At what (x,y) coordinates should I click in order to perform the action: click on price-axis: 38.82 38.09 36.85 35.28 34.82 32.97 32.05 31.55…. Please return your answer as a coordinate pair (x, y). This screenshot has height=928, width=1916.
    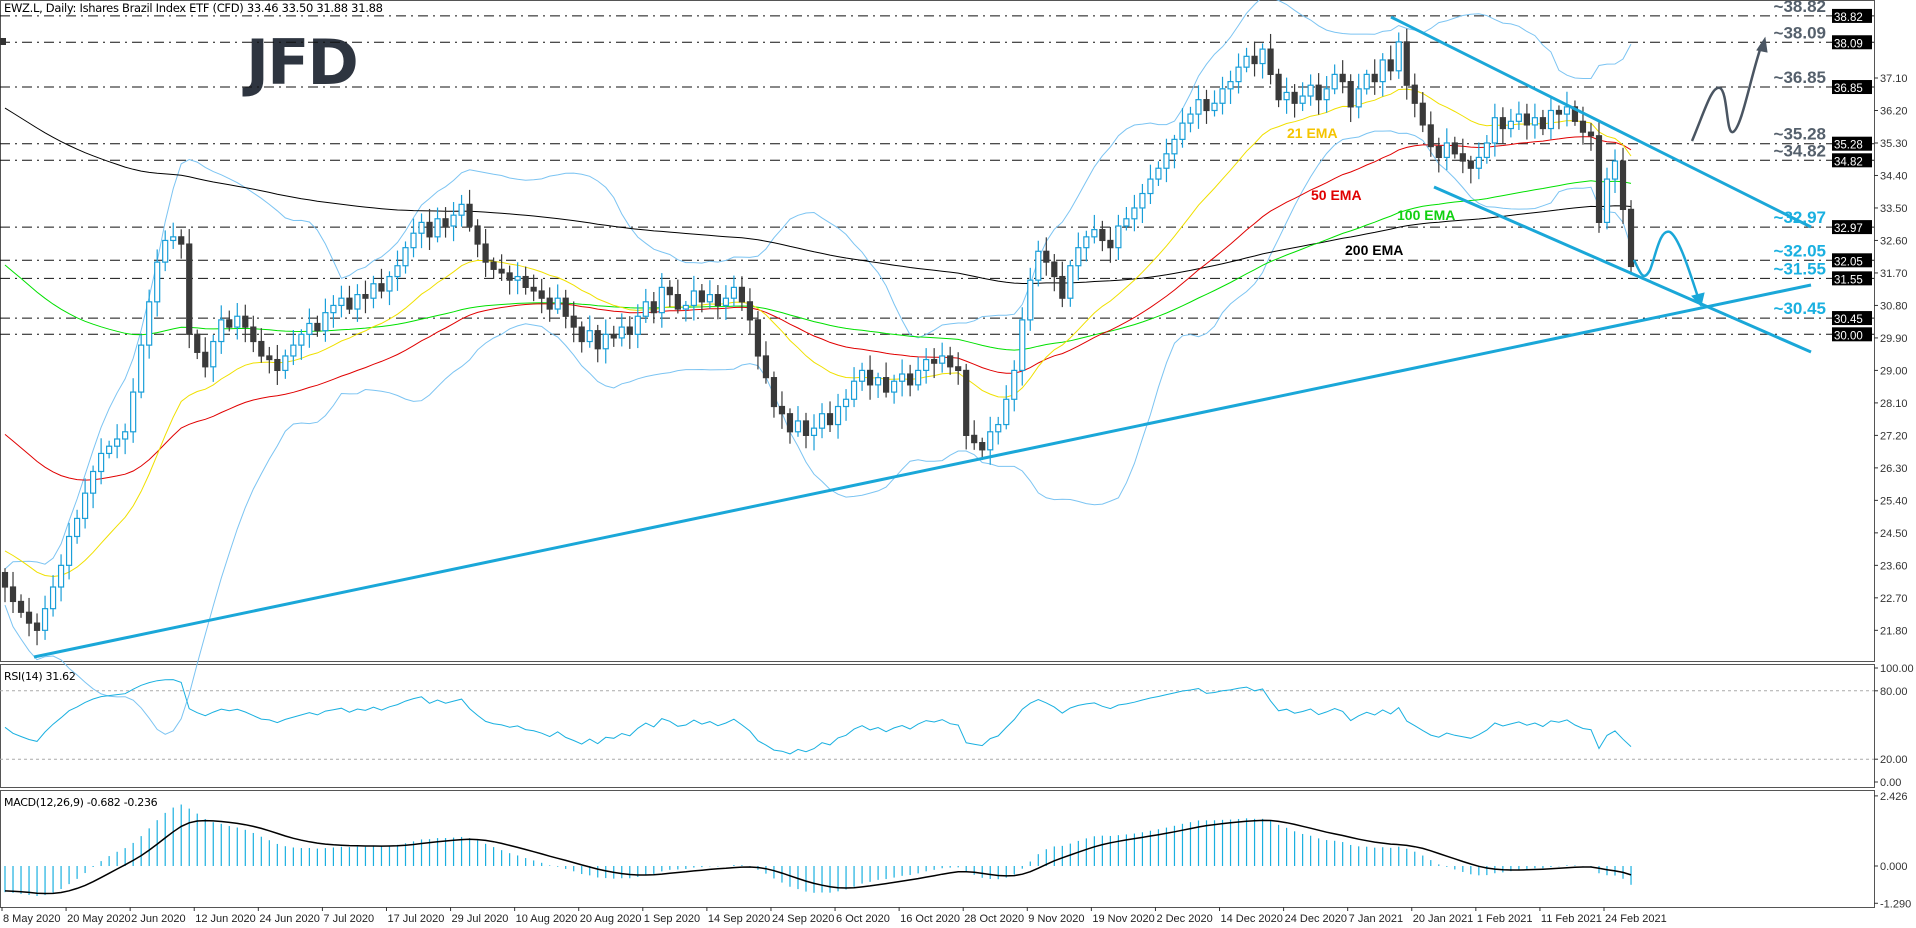
    Looking at the image, I should click on (1870, 322).